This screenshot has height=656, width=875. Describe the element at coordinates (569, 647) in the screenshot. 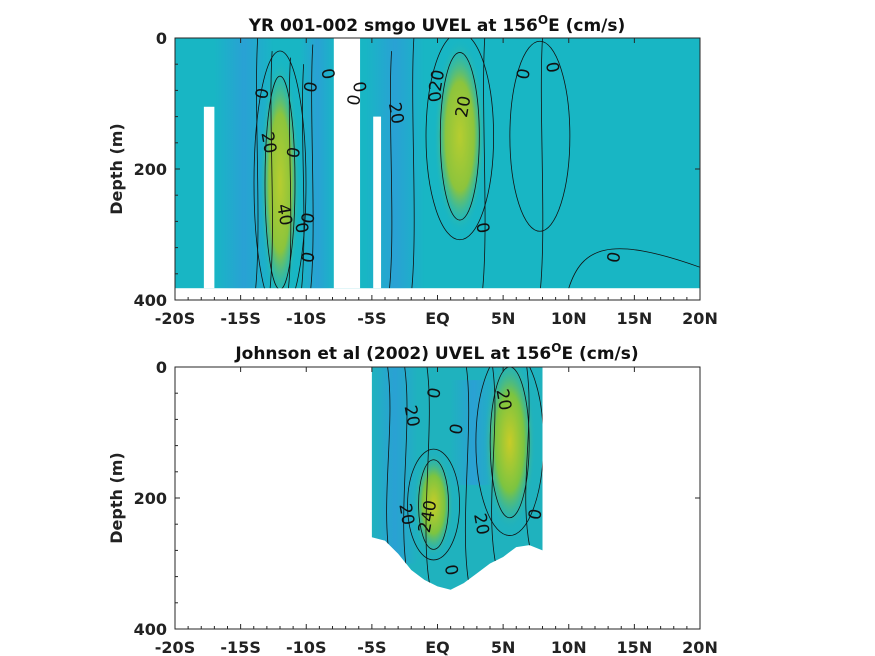

I see `panel-bottom-x-tick-label: 10N` at that location.